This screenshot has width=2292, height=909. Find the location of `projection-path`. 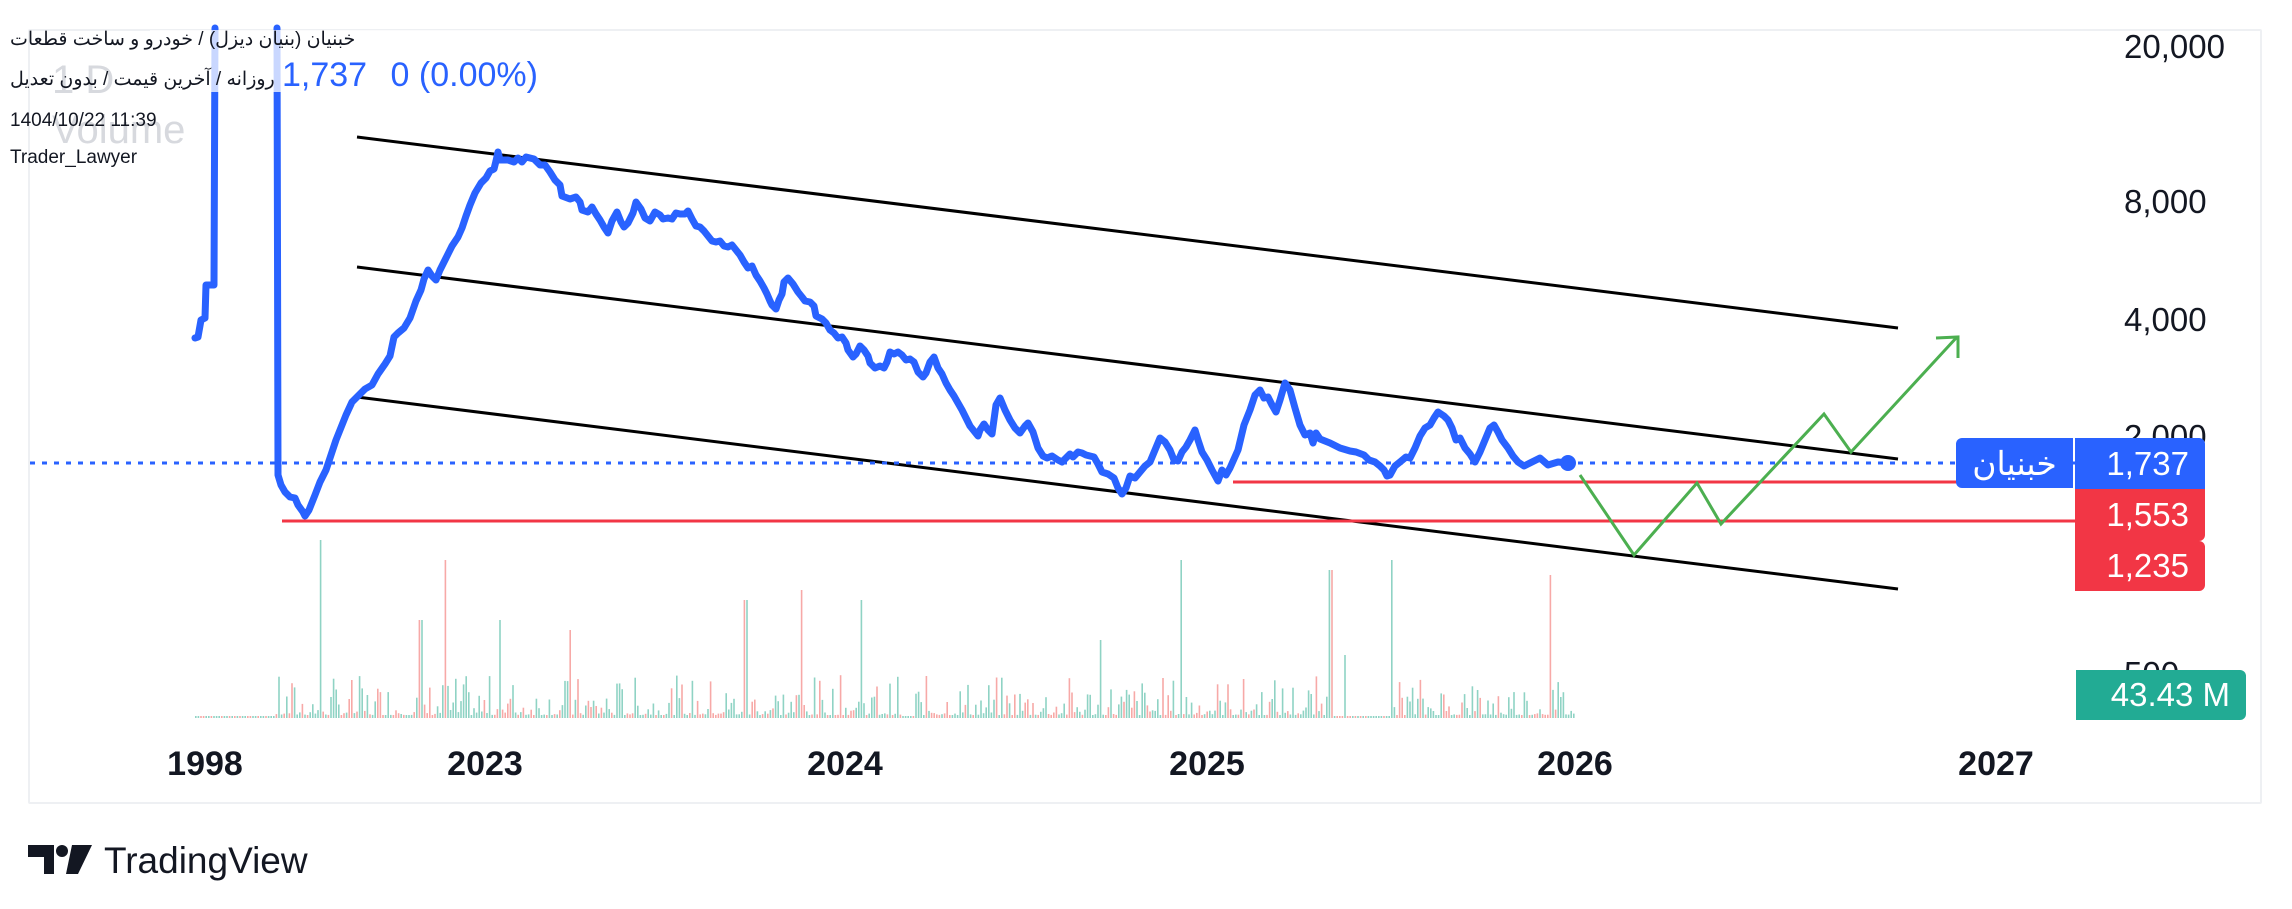

projection-path is located at coordinates (1768, 446).